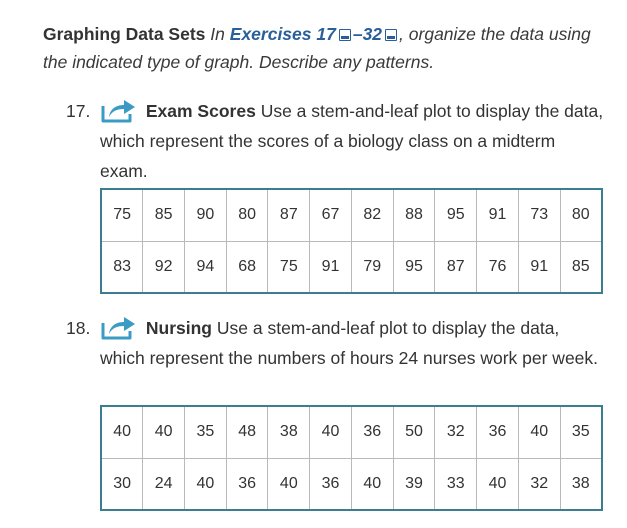 This screenshot has height=528, width=627. What do you see at coordinates (247, 432) in the screenshot?
I see `table-cell: 48` at bounding box center [247, 432].